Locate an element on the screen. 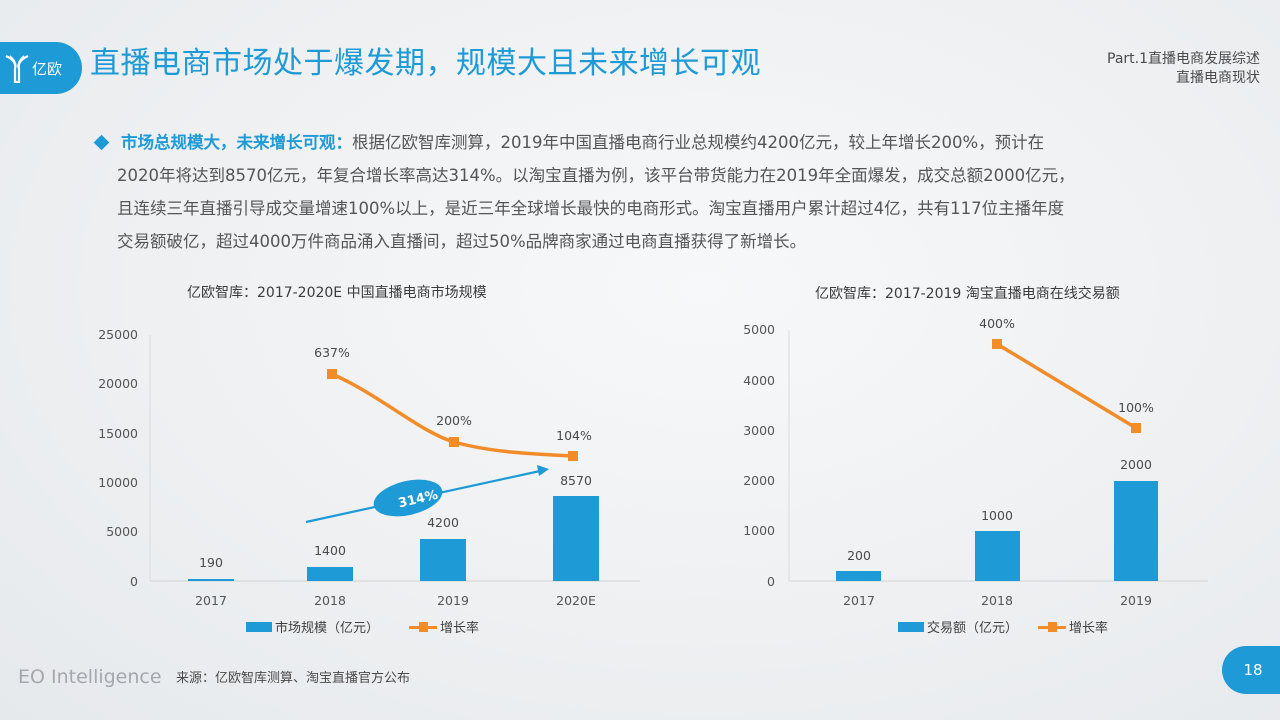 This screenshot has height=720, width=1280. cagr-annotation: 314% is located at coordinates (427, 494).